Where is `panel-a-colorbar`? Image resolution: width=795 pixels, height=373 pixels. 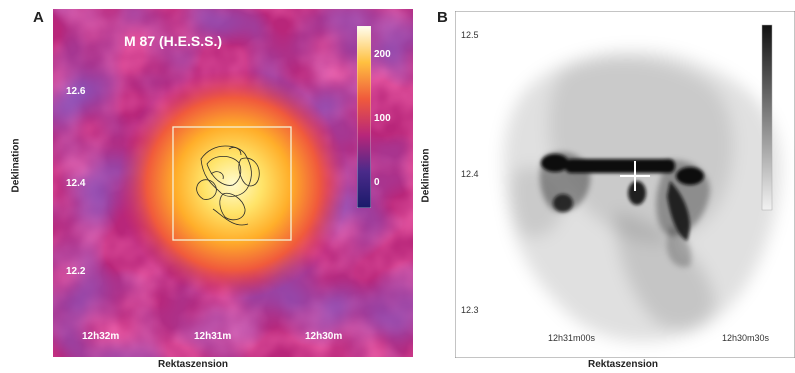
panel-a-colorbar is located at coordinates (364, 117).